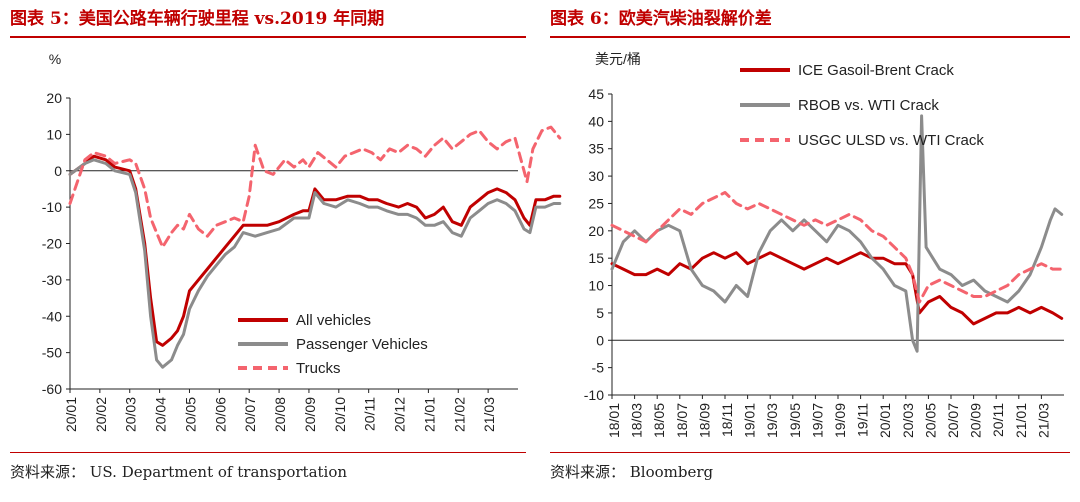 This screenshot has width=1080, height=502. I want to click on y-tick-label: 35, so click(596, 149).